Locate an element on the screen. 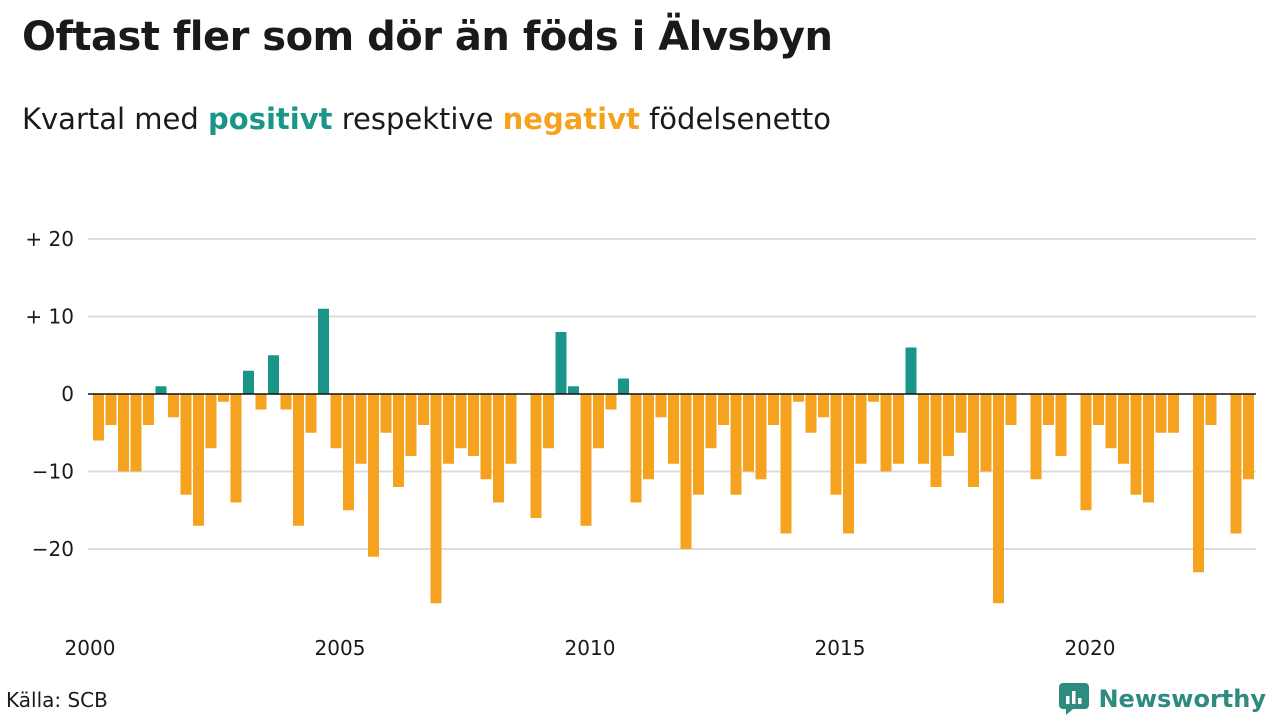 The width and height of the screenshot is (1280, 720). x-tick-label: 2000 is located at coordinates (90, 648).